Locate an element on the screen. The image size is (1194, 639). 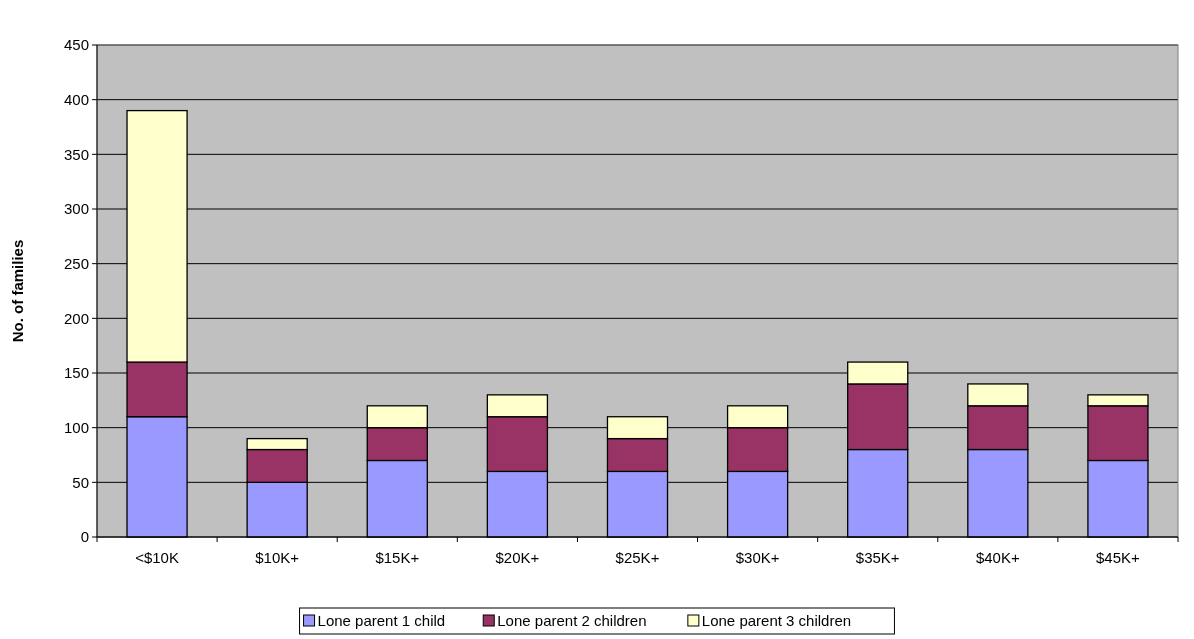
y-tick-label: 400 is located at coordinates (76, 99).